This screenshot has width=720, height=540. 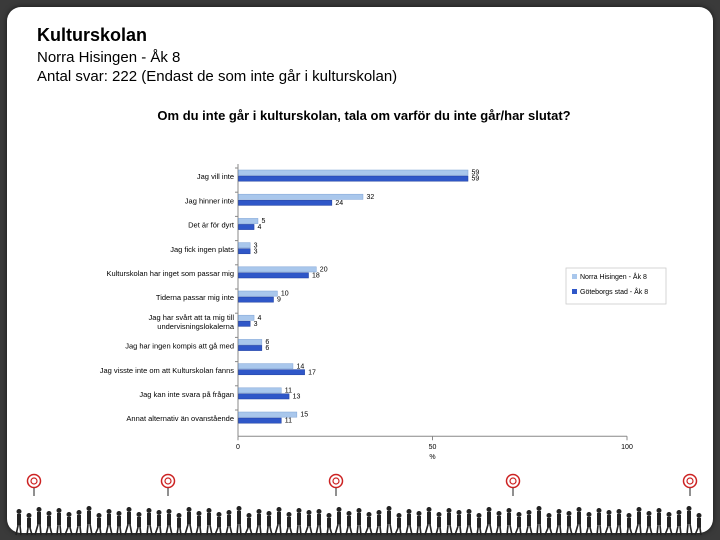 I want to click on category-label: Tiderna passar mig inte, so click(x=195, y=297).